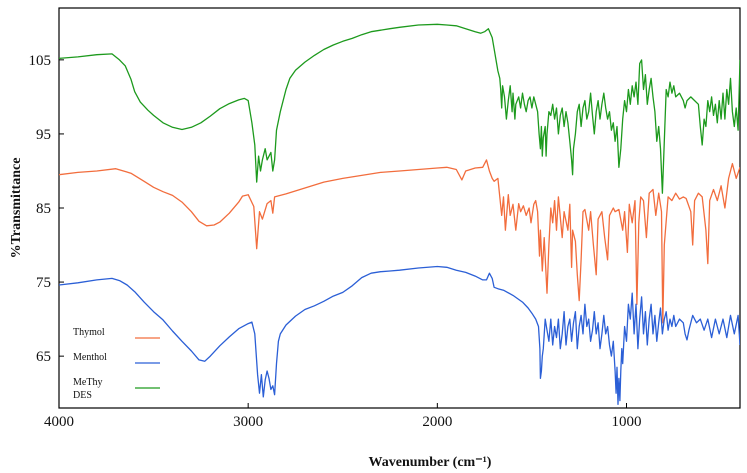 This screenshot has width=747, height=473. Describe the element at coordinates (437, 422) in the screenshot. I see `x-tick-label: 2000` at that location.